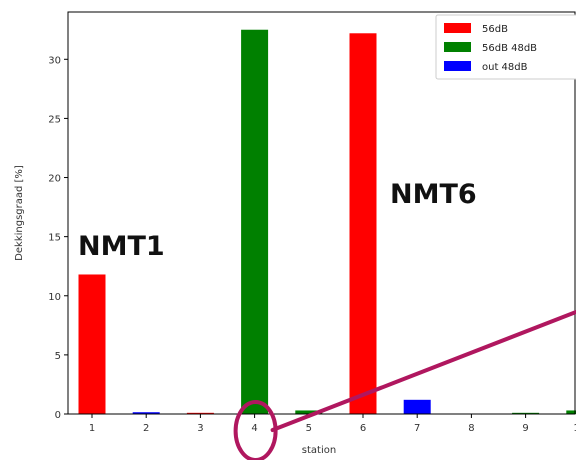 This screenshot has height=464, width=576. I want to click on legend-label: out 48dB, so click(505, 67).